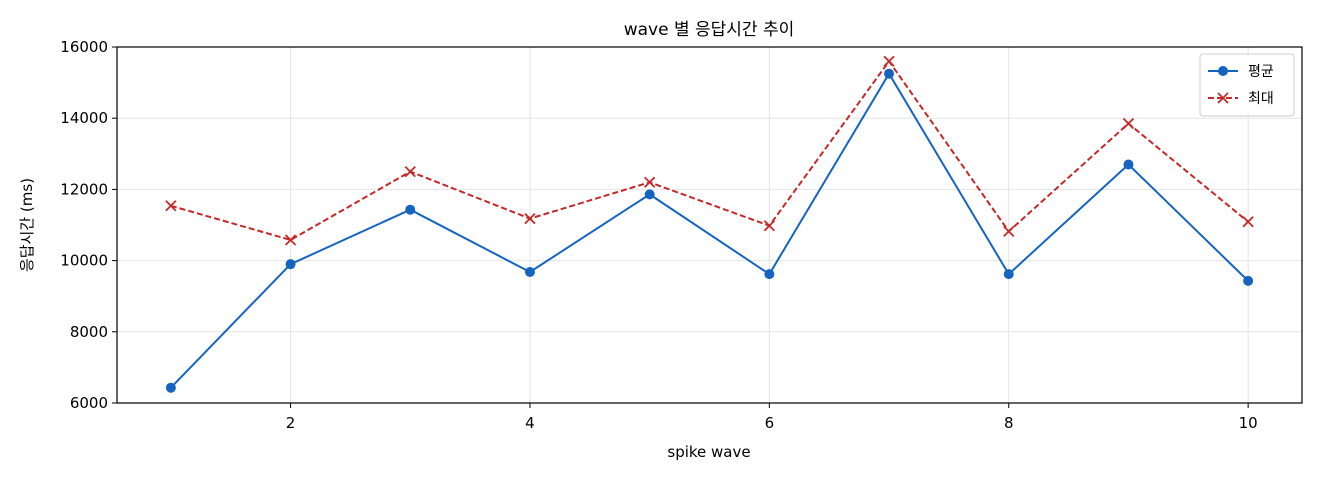 The width and height of the screenshot is (1320, 480). Describe the element at coordinates (89, 403) in the screenshot. I see `y-tick-label: 6000` at that location.